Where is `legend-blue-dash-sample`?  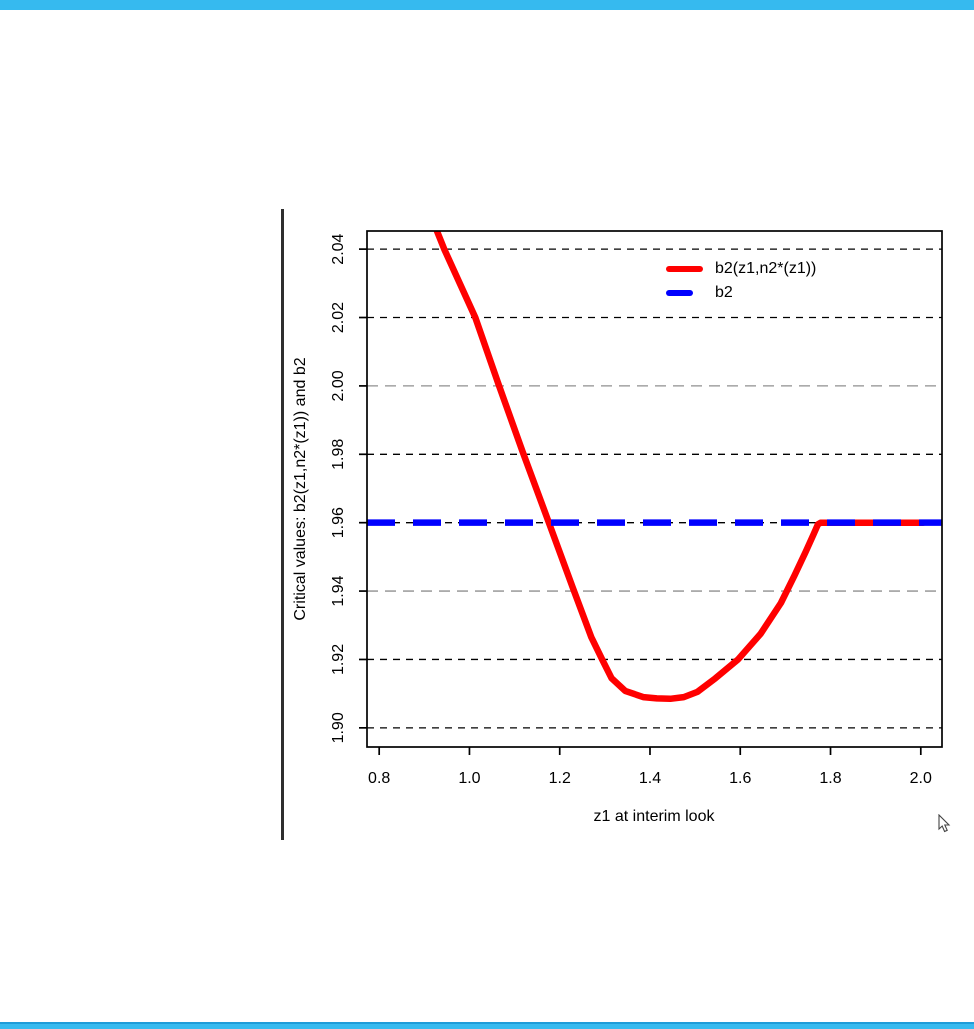
legend-blue-dash-sample is located at coordinates (684, 293).